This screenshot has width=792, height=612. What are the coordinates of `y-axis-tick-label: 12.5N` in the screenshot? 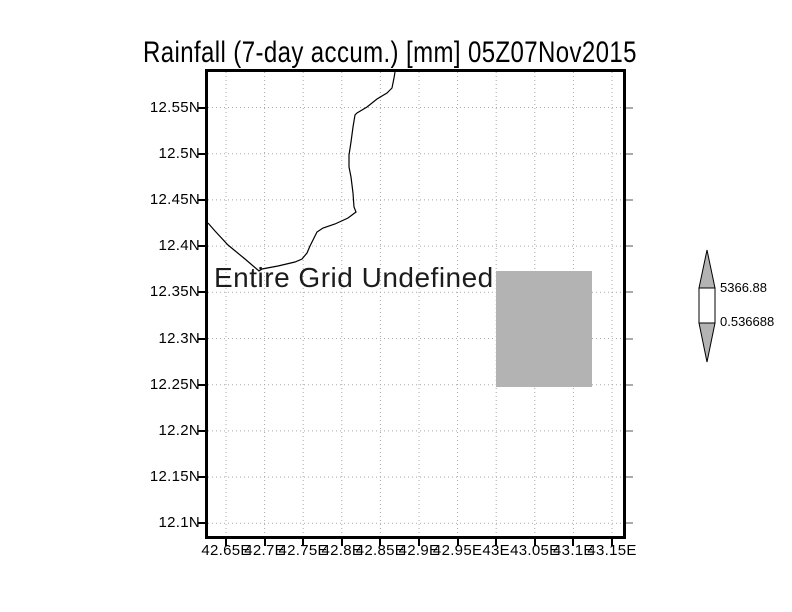 It's located at (179, 153).